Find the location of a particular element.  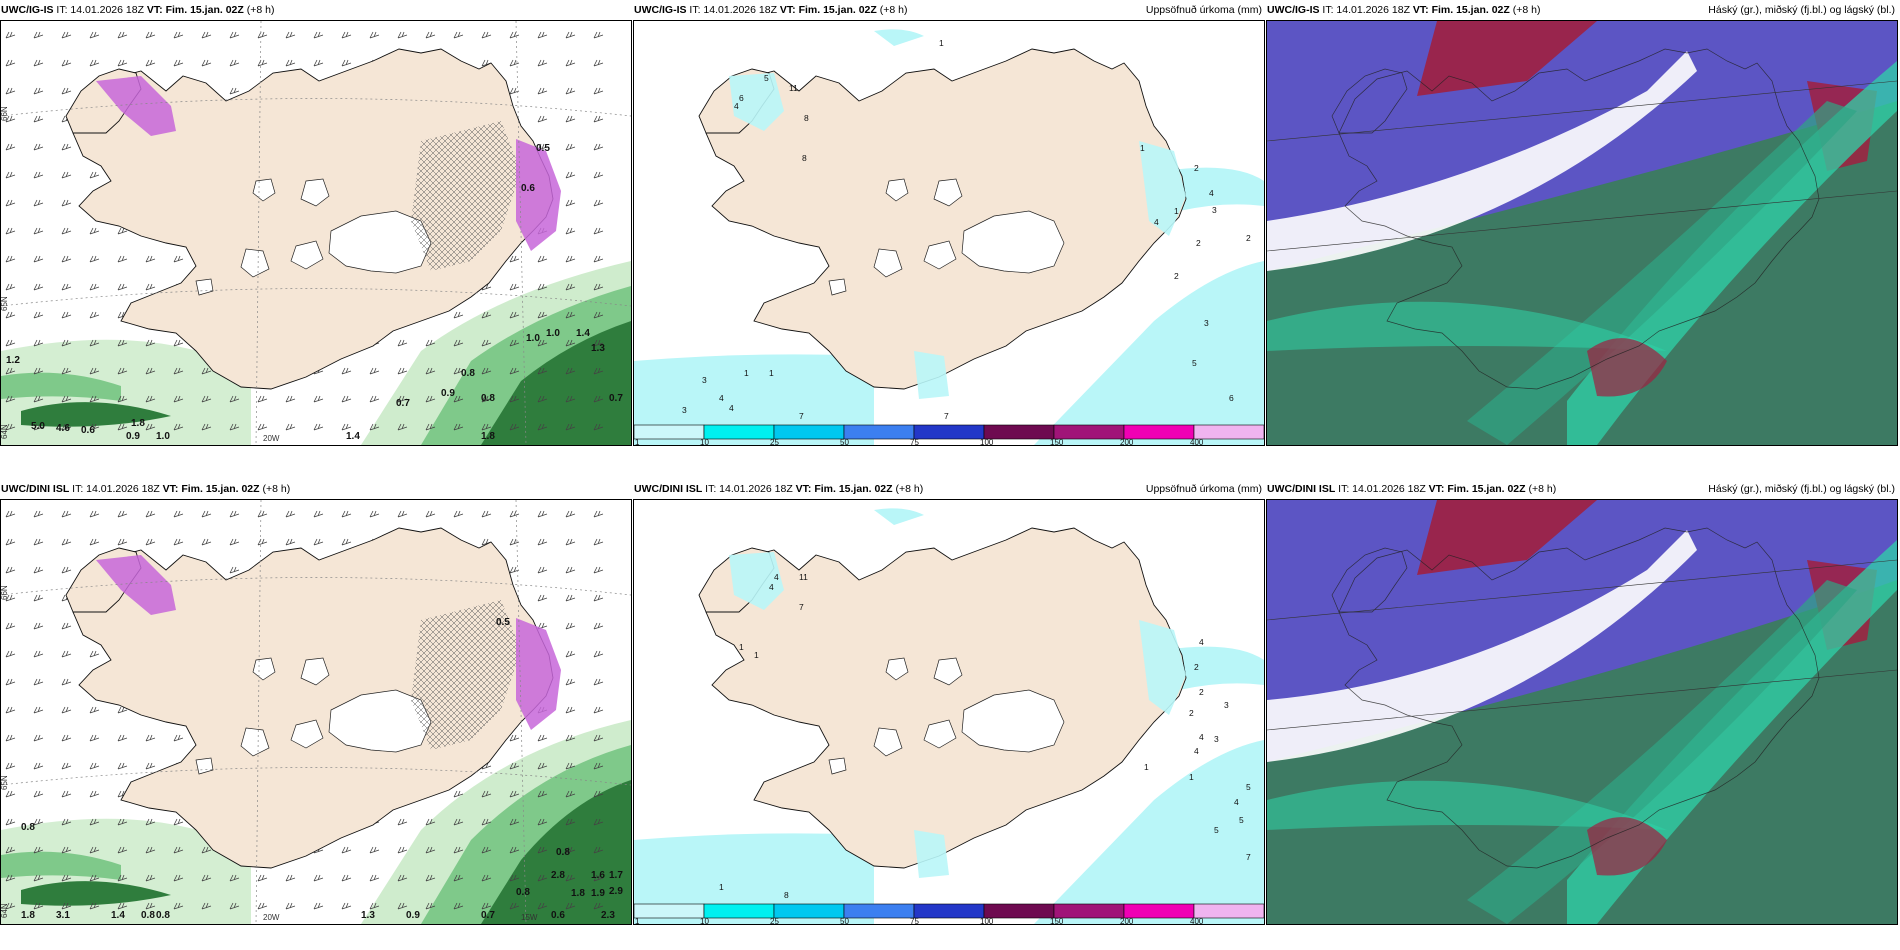

clear-sky is located at coordinates (1482, 161).